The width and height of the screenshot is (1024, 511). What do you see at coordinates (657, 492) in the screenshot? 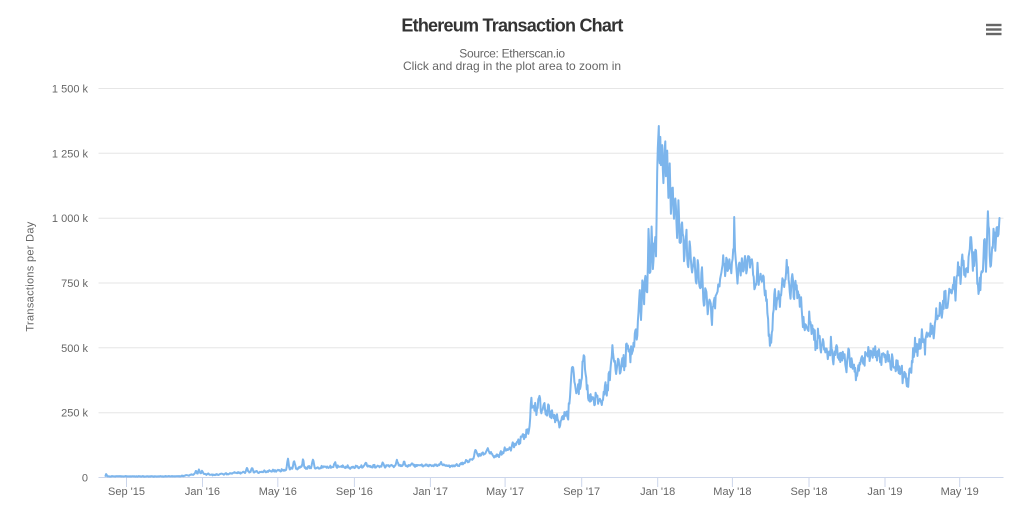
I see `svg-text: Jan '18` at bounding box center [657, 492].